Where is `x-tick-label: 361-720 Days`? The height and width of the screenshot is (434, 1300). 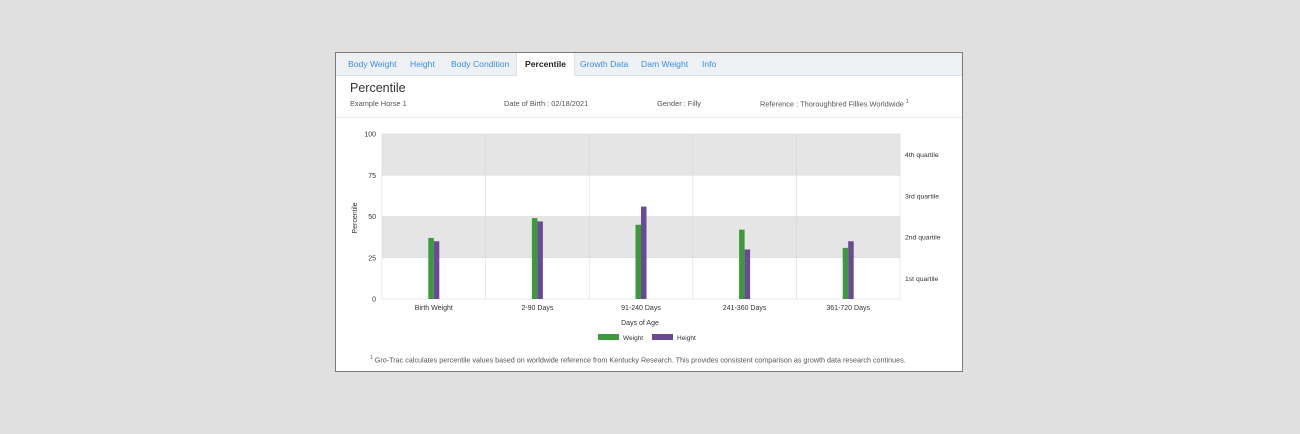
x-tick-label: 361-720 Days is located at coordinates (848, 308).